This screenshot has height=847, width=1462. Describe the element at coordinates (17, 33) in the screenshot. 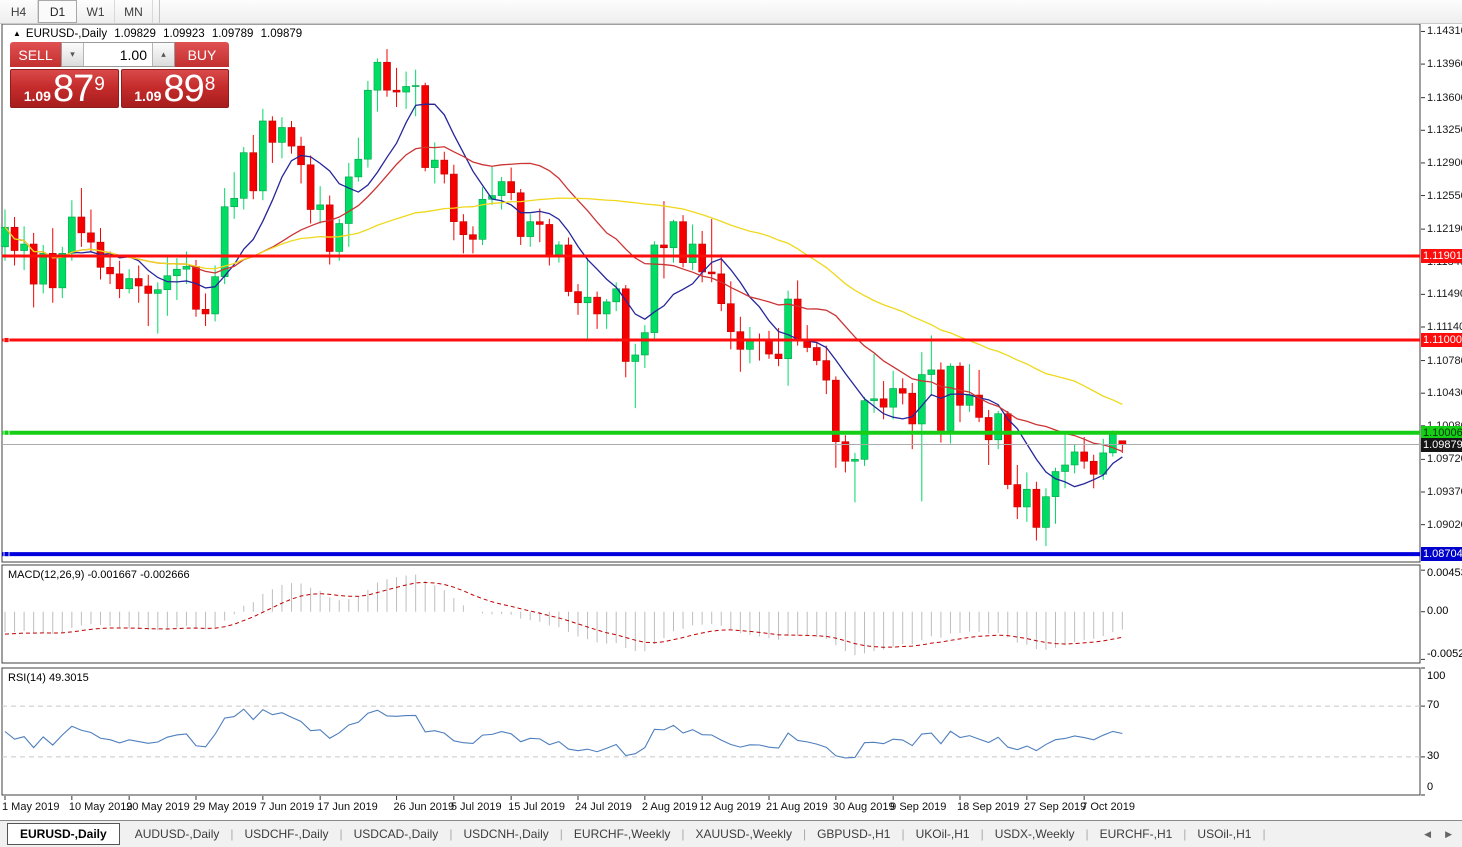

I see `symbol-collapse-icon: ▲` at that location.